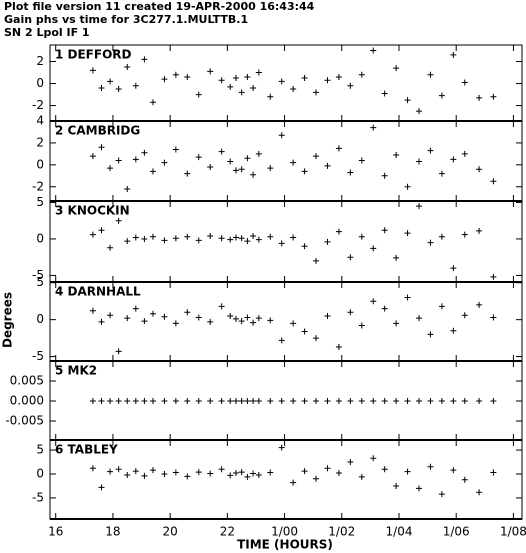  What do you see at coordinates (126, 19) in the screenshot?
I see `title-line: Gain phs vs time for 3C277.1.MULTTB.1` at bounding box center [126, 19].